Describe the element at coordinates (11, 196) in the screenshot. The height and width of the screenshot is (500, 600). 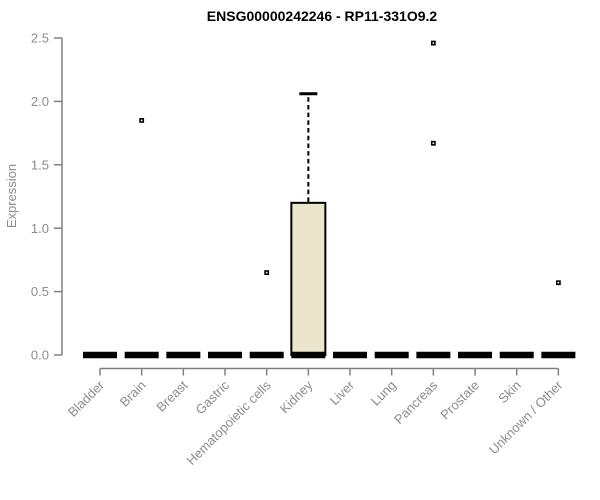
I see `y-axis-label: Expression` at that location.